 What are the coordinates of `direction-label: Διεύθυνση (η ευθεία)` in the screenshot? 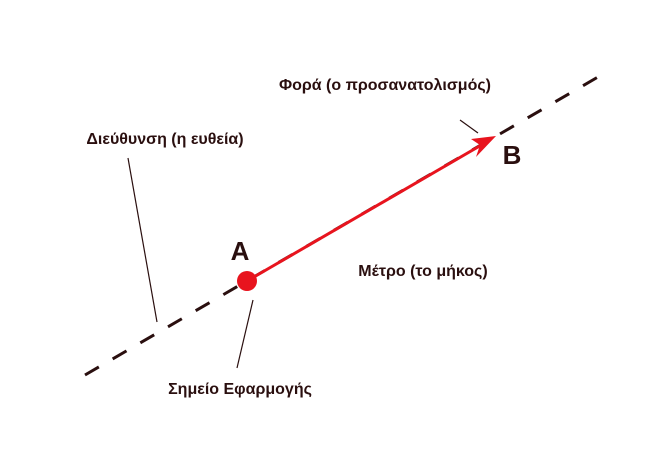 It's located at (164, 139).